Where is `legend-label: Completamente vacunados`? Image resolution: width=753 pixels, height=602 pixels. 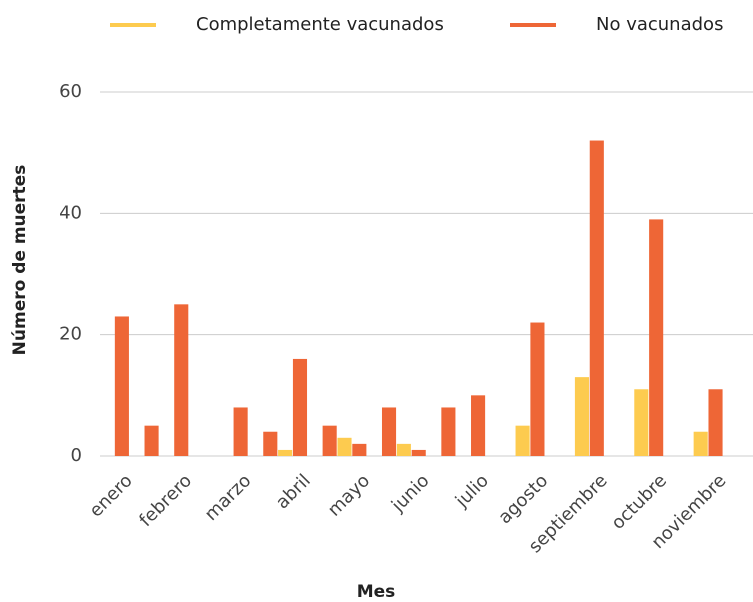
legend-label: Completamente vacunados is located at coordinates (320, 24).